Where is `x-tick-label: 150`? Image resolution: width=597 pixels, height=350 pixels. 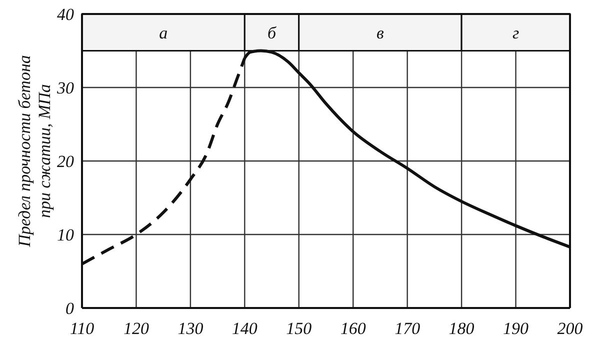 x-tick-label: 150 is located at coordinates (299, 328).